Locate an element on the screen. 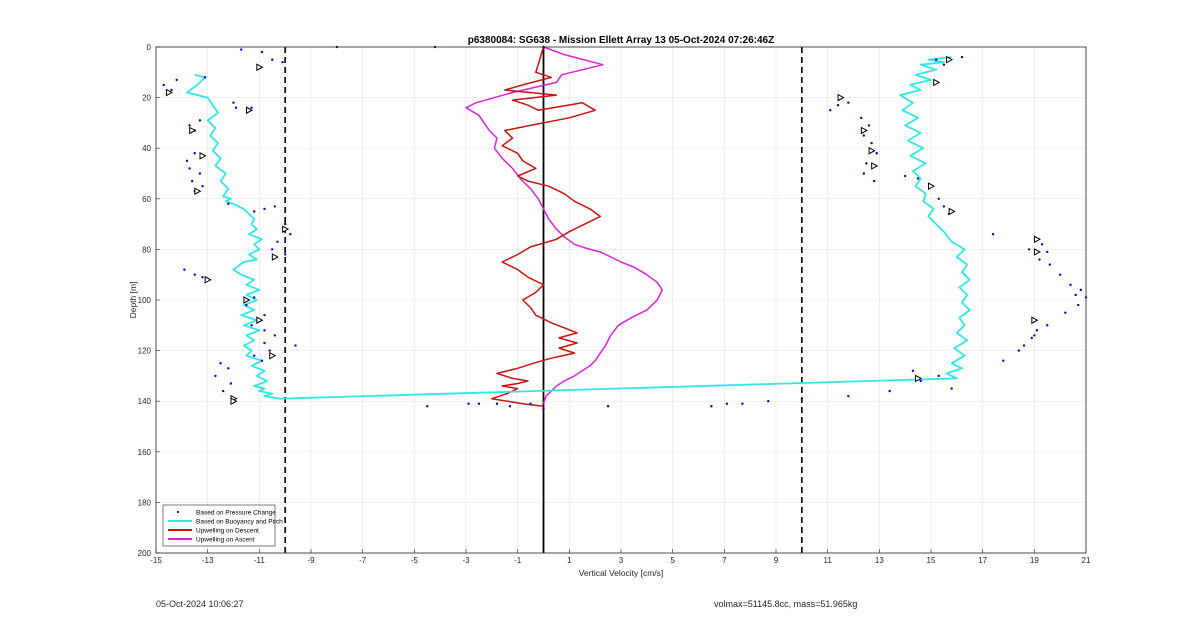 Image resolution: width=1200 pixels, height=622 pixels. y-tick-label: 180 is located at coordinates (145, 502).